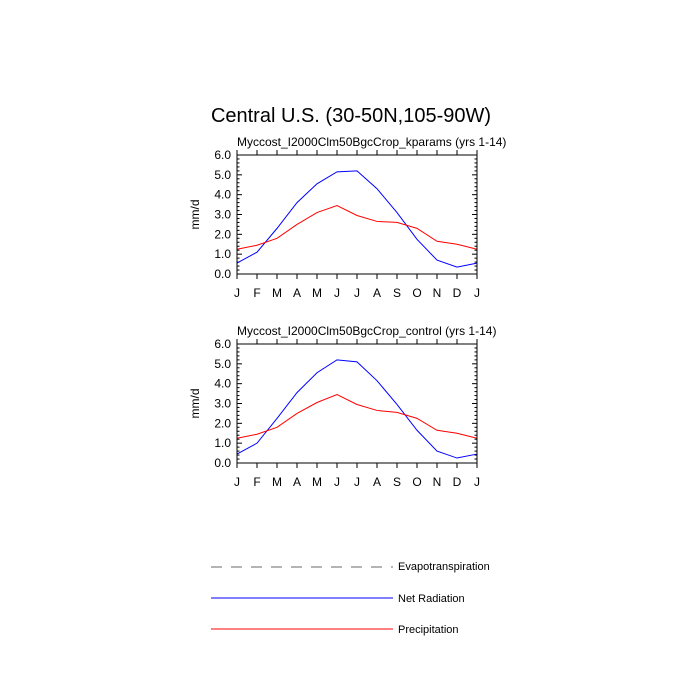 The image size is (700, 700). Describe the element at coordinates (431, 599) in the screenshot. I see `legend-label-net-radiation: Net Radiation` at that location.